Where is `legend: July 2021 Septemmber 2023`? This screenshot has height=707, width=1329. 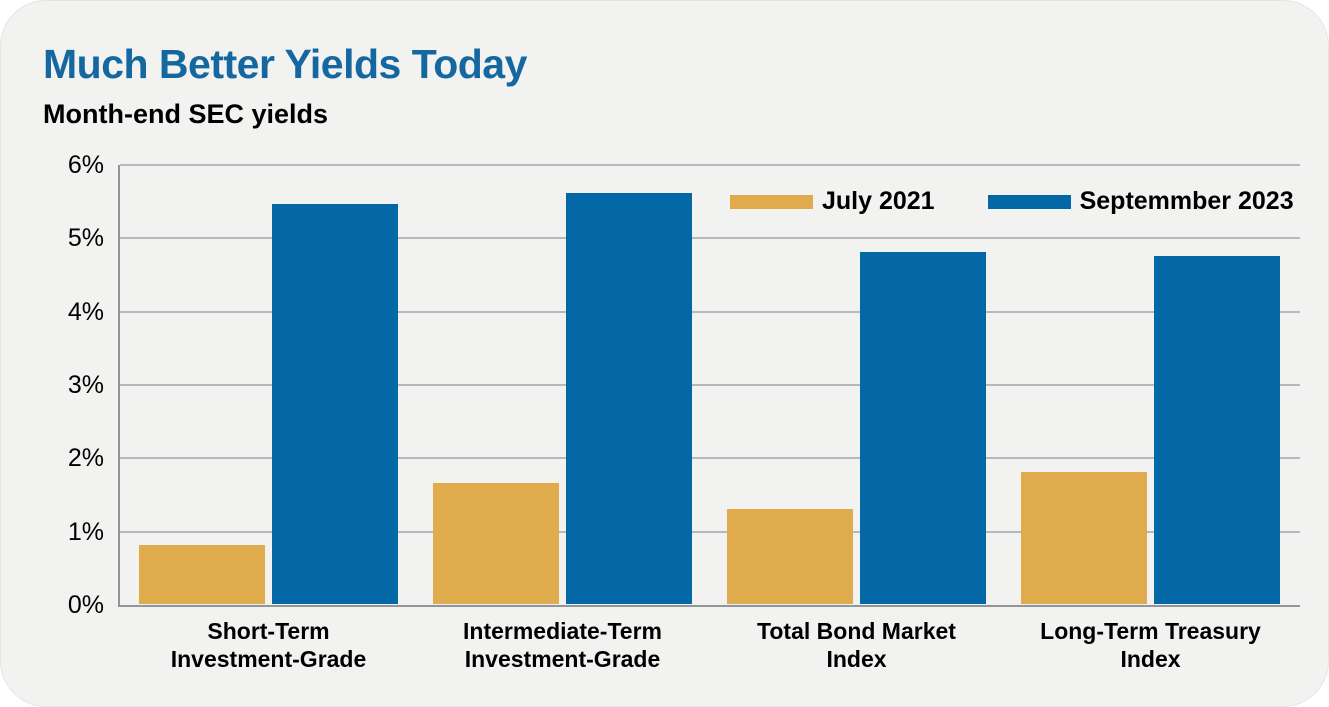 legend: July 2021 Septemmber 2023 is located at coordinates (1012, 201).